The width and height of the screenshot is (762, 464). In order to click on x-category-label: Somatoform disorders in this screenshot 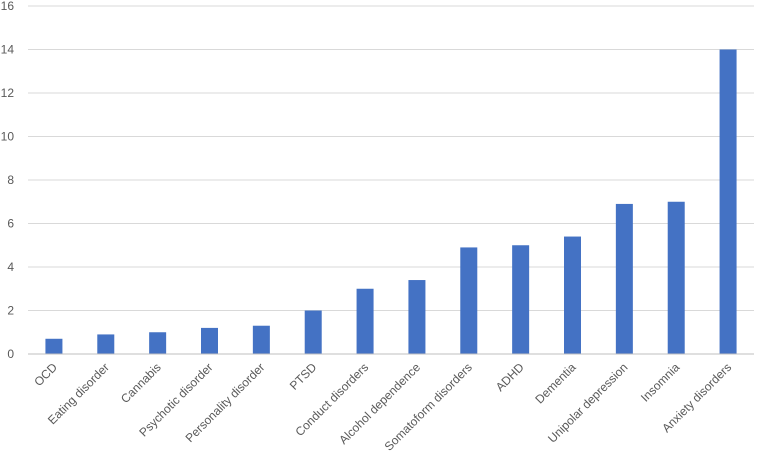, I will do `click(428, 406)`.